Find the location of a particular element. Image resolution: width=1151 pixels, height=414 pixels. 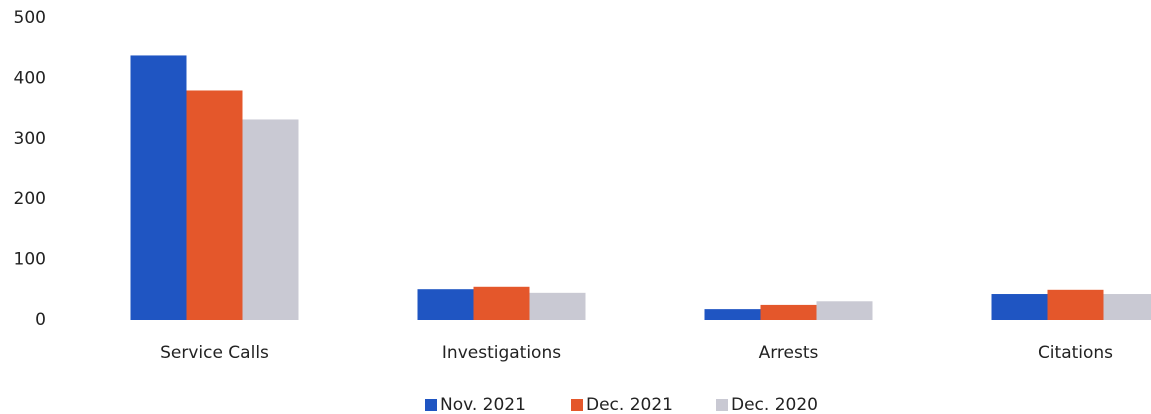

legend-label: Nov. 2021 is located at coordinates (483, 404).